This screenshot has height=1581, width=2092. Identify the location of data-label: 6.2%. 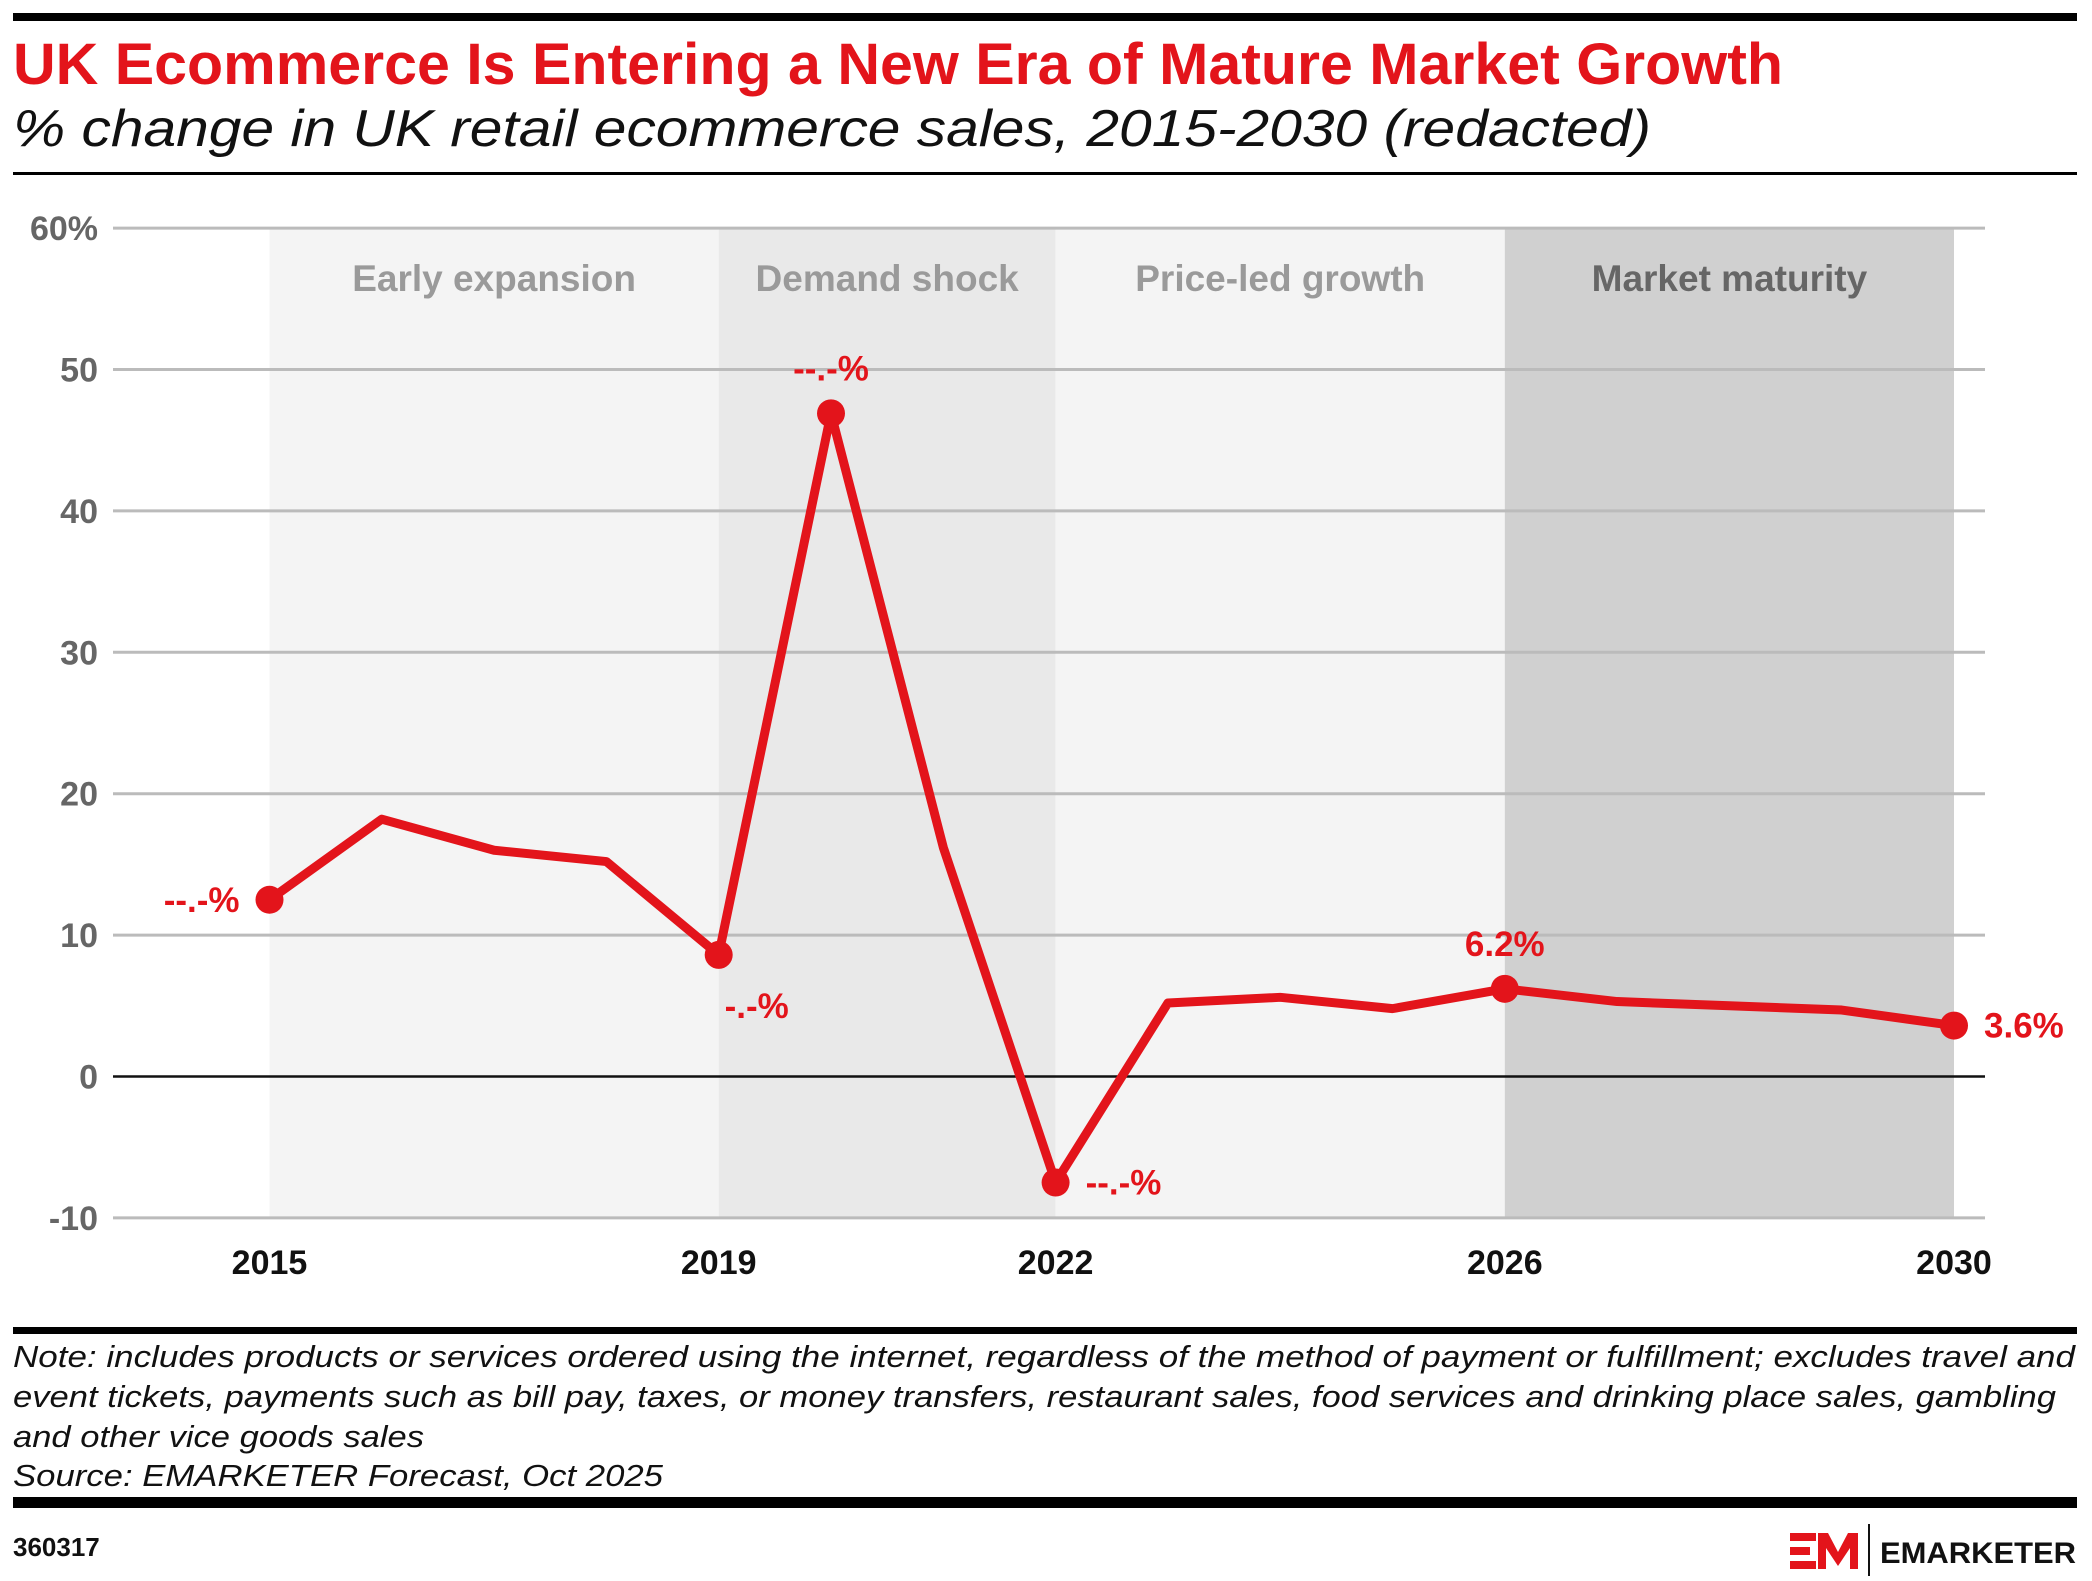
(1505, 944).